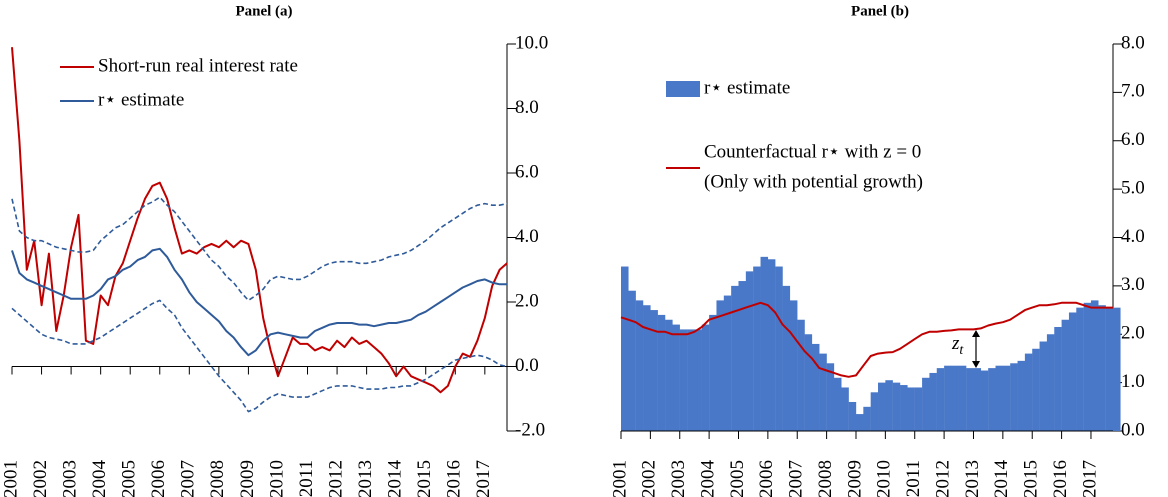  What do you see at coordinates (259, 249) in the screenshot?
I see `band-line` at bounding box center [259, 249].